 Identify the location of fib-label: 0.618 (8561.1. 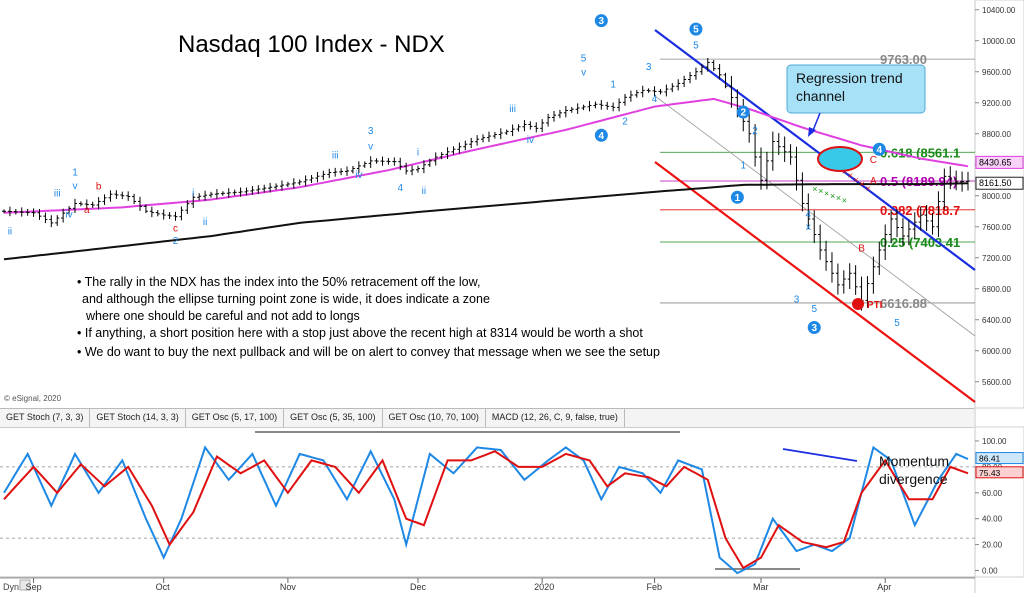
(920, 152).